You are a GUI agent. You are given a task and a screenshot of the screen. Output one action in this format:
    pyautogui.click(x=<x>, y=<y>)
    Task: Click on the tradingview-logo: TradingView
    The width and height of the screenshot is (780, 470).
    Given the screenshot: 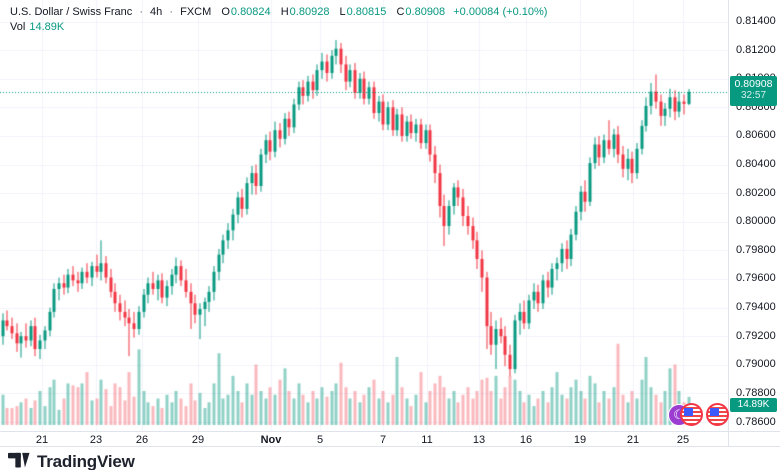 What is the action you would take?
    pyautogui.click(x=71, y=460)
    